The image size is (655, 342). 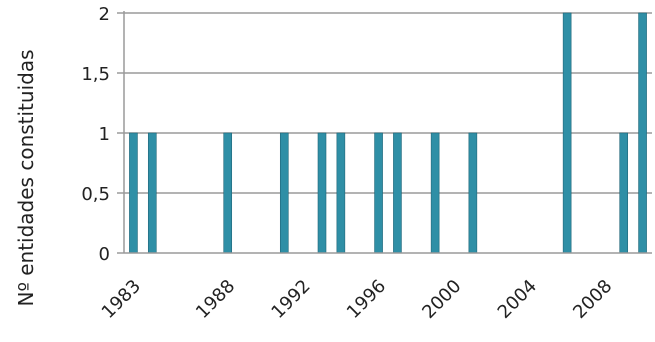 What do you see at coordinates (104, 254) in the screenshot?
I see `y-tick-label: 0` at bounding box center [104, 254].